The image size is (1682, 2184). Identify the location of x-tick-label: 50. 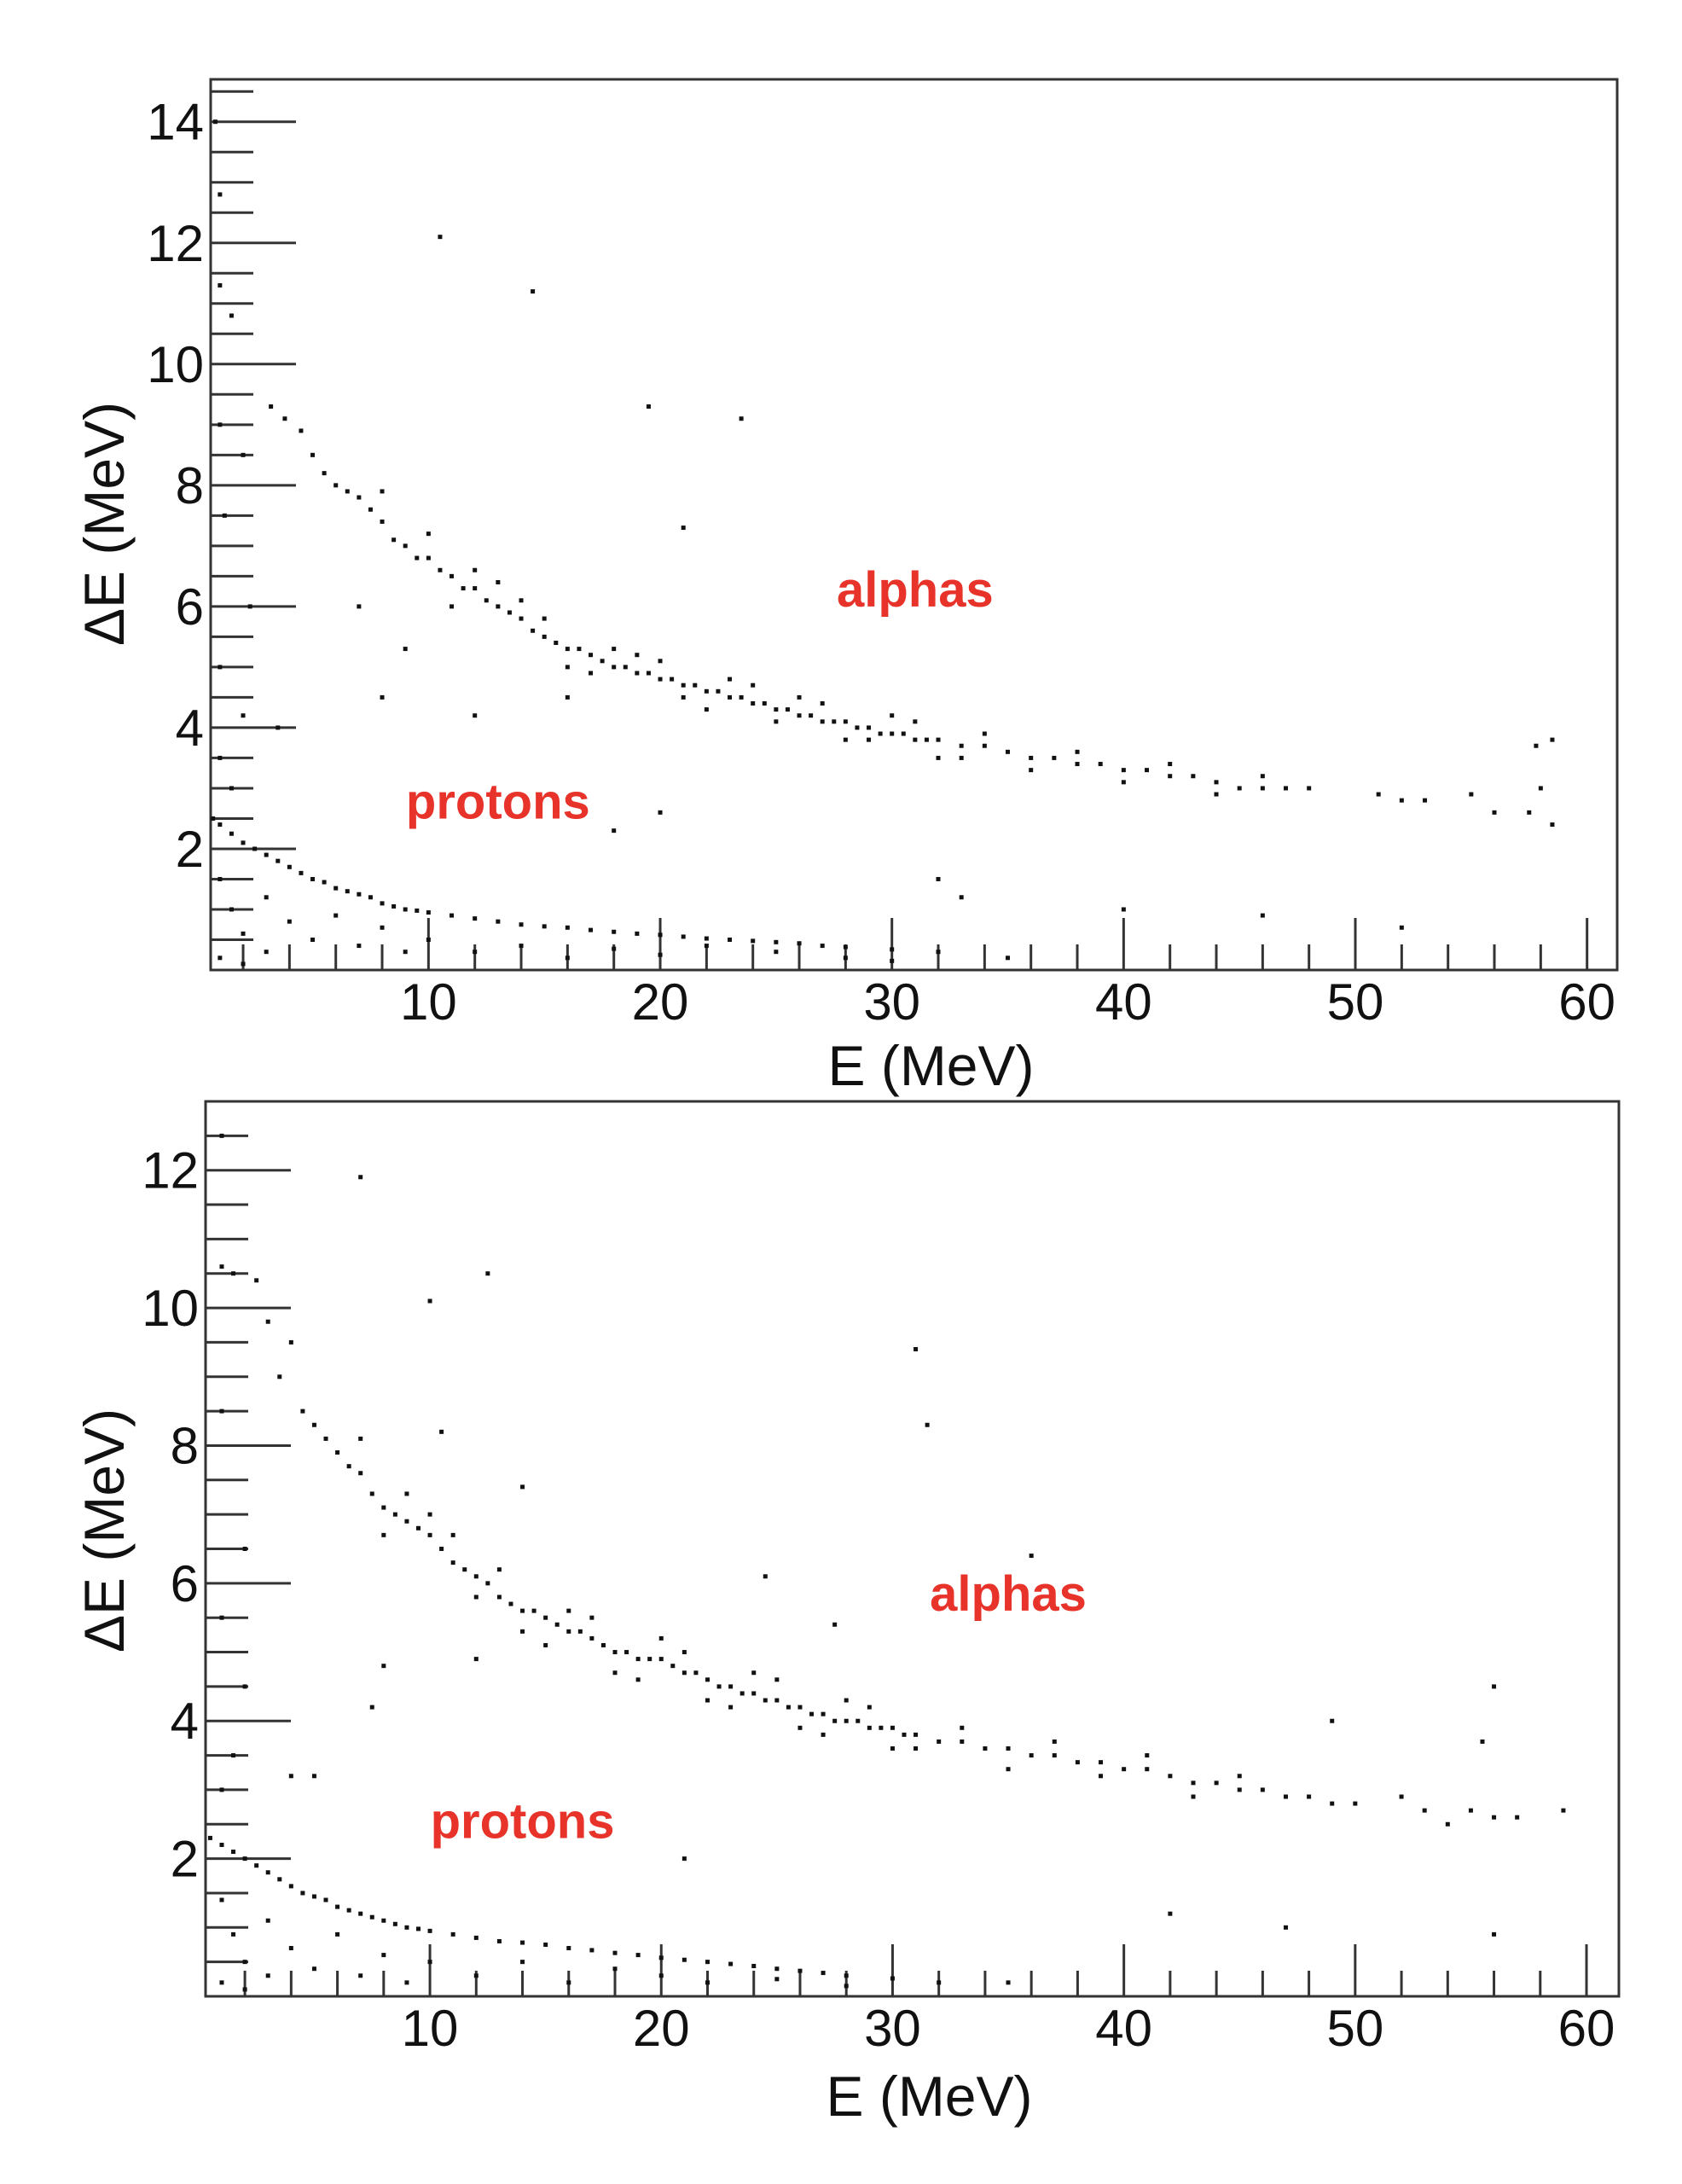
(1354, 2029).